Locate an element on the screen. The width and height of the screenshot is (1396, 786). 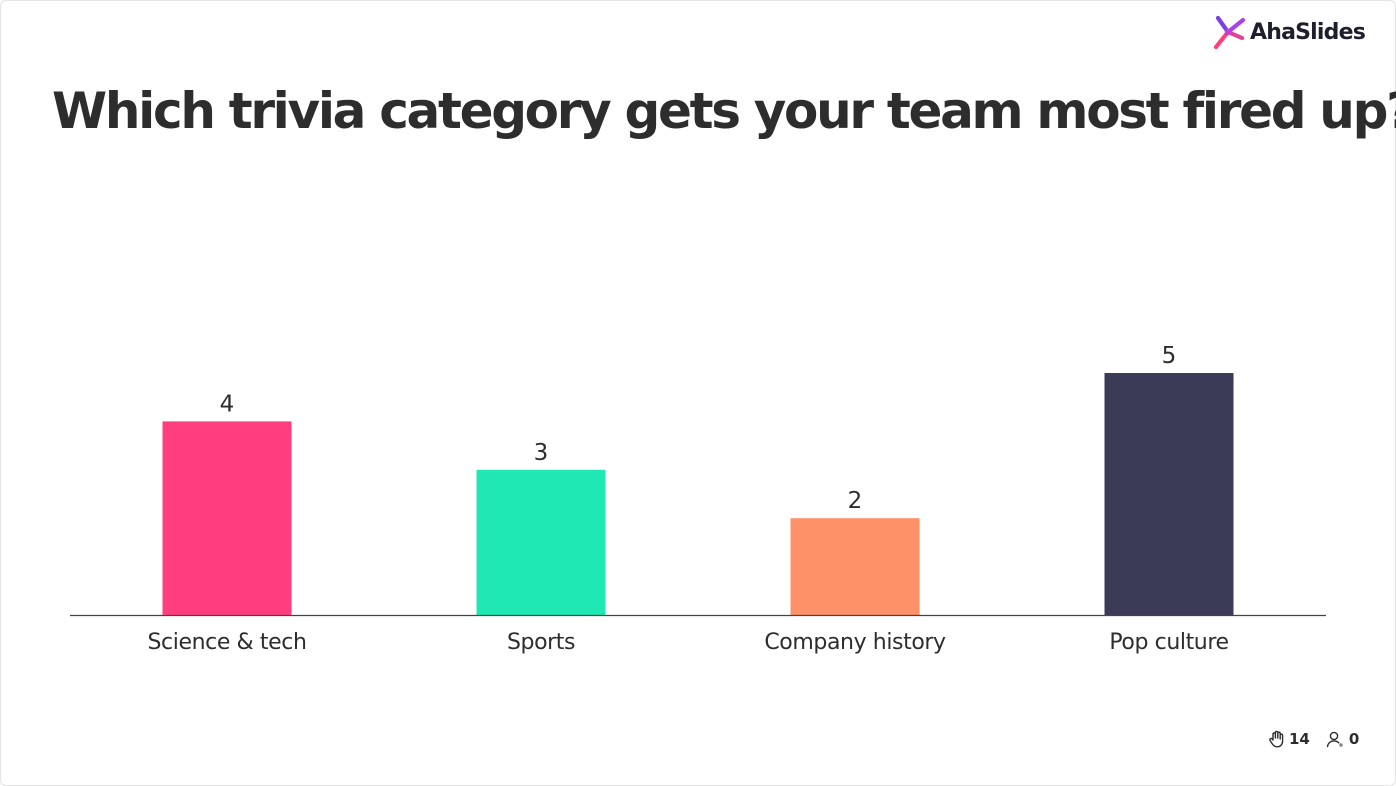
participants-count: 0 is located at coordinates (1354, 739).